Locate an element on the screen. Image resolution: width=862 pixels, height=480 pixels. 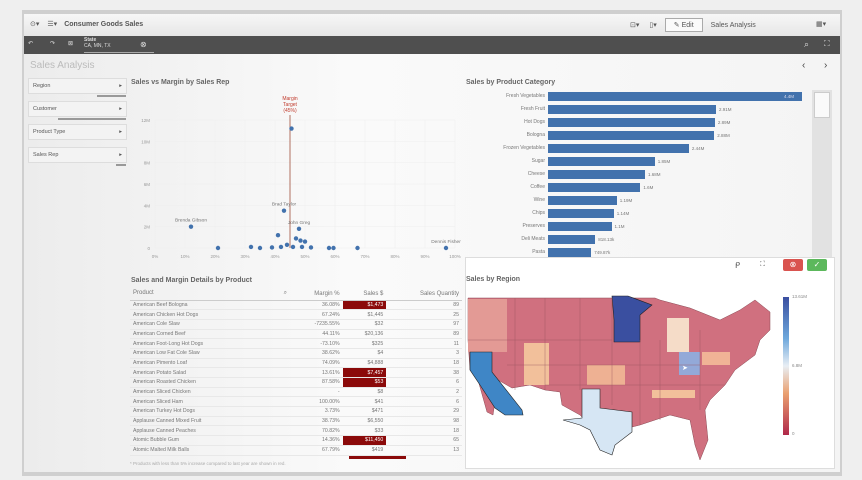
state-minnesota is located at coordinates (632, 319).